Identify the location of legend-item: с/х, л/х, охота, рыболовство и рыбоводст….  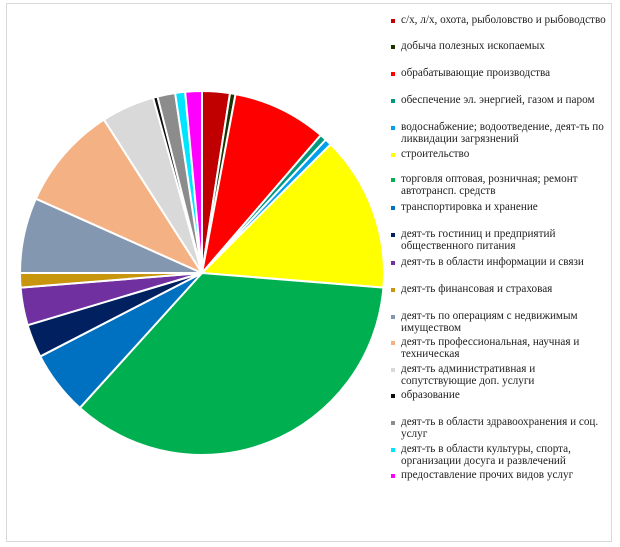
(500, 20).